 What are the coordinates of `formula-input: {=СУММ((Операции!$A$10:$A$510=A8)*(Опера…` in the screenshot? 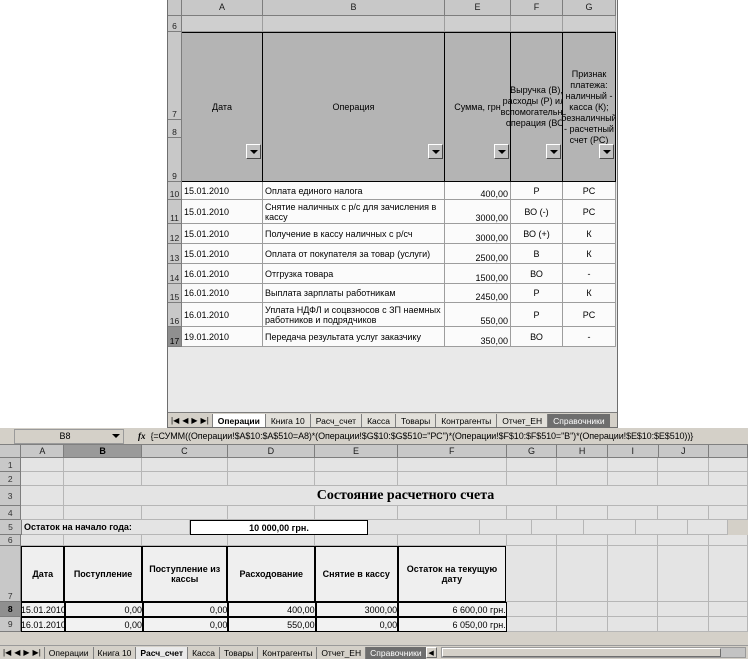 It's located at (422, 436).